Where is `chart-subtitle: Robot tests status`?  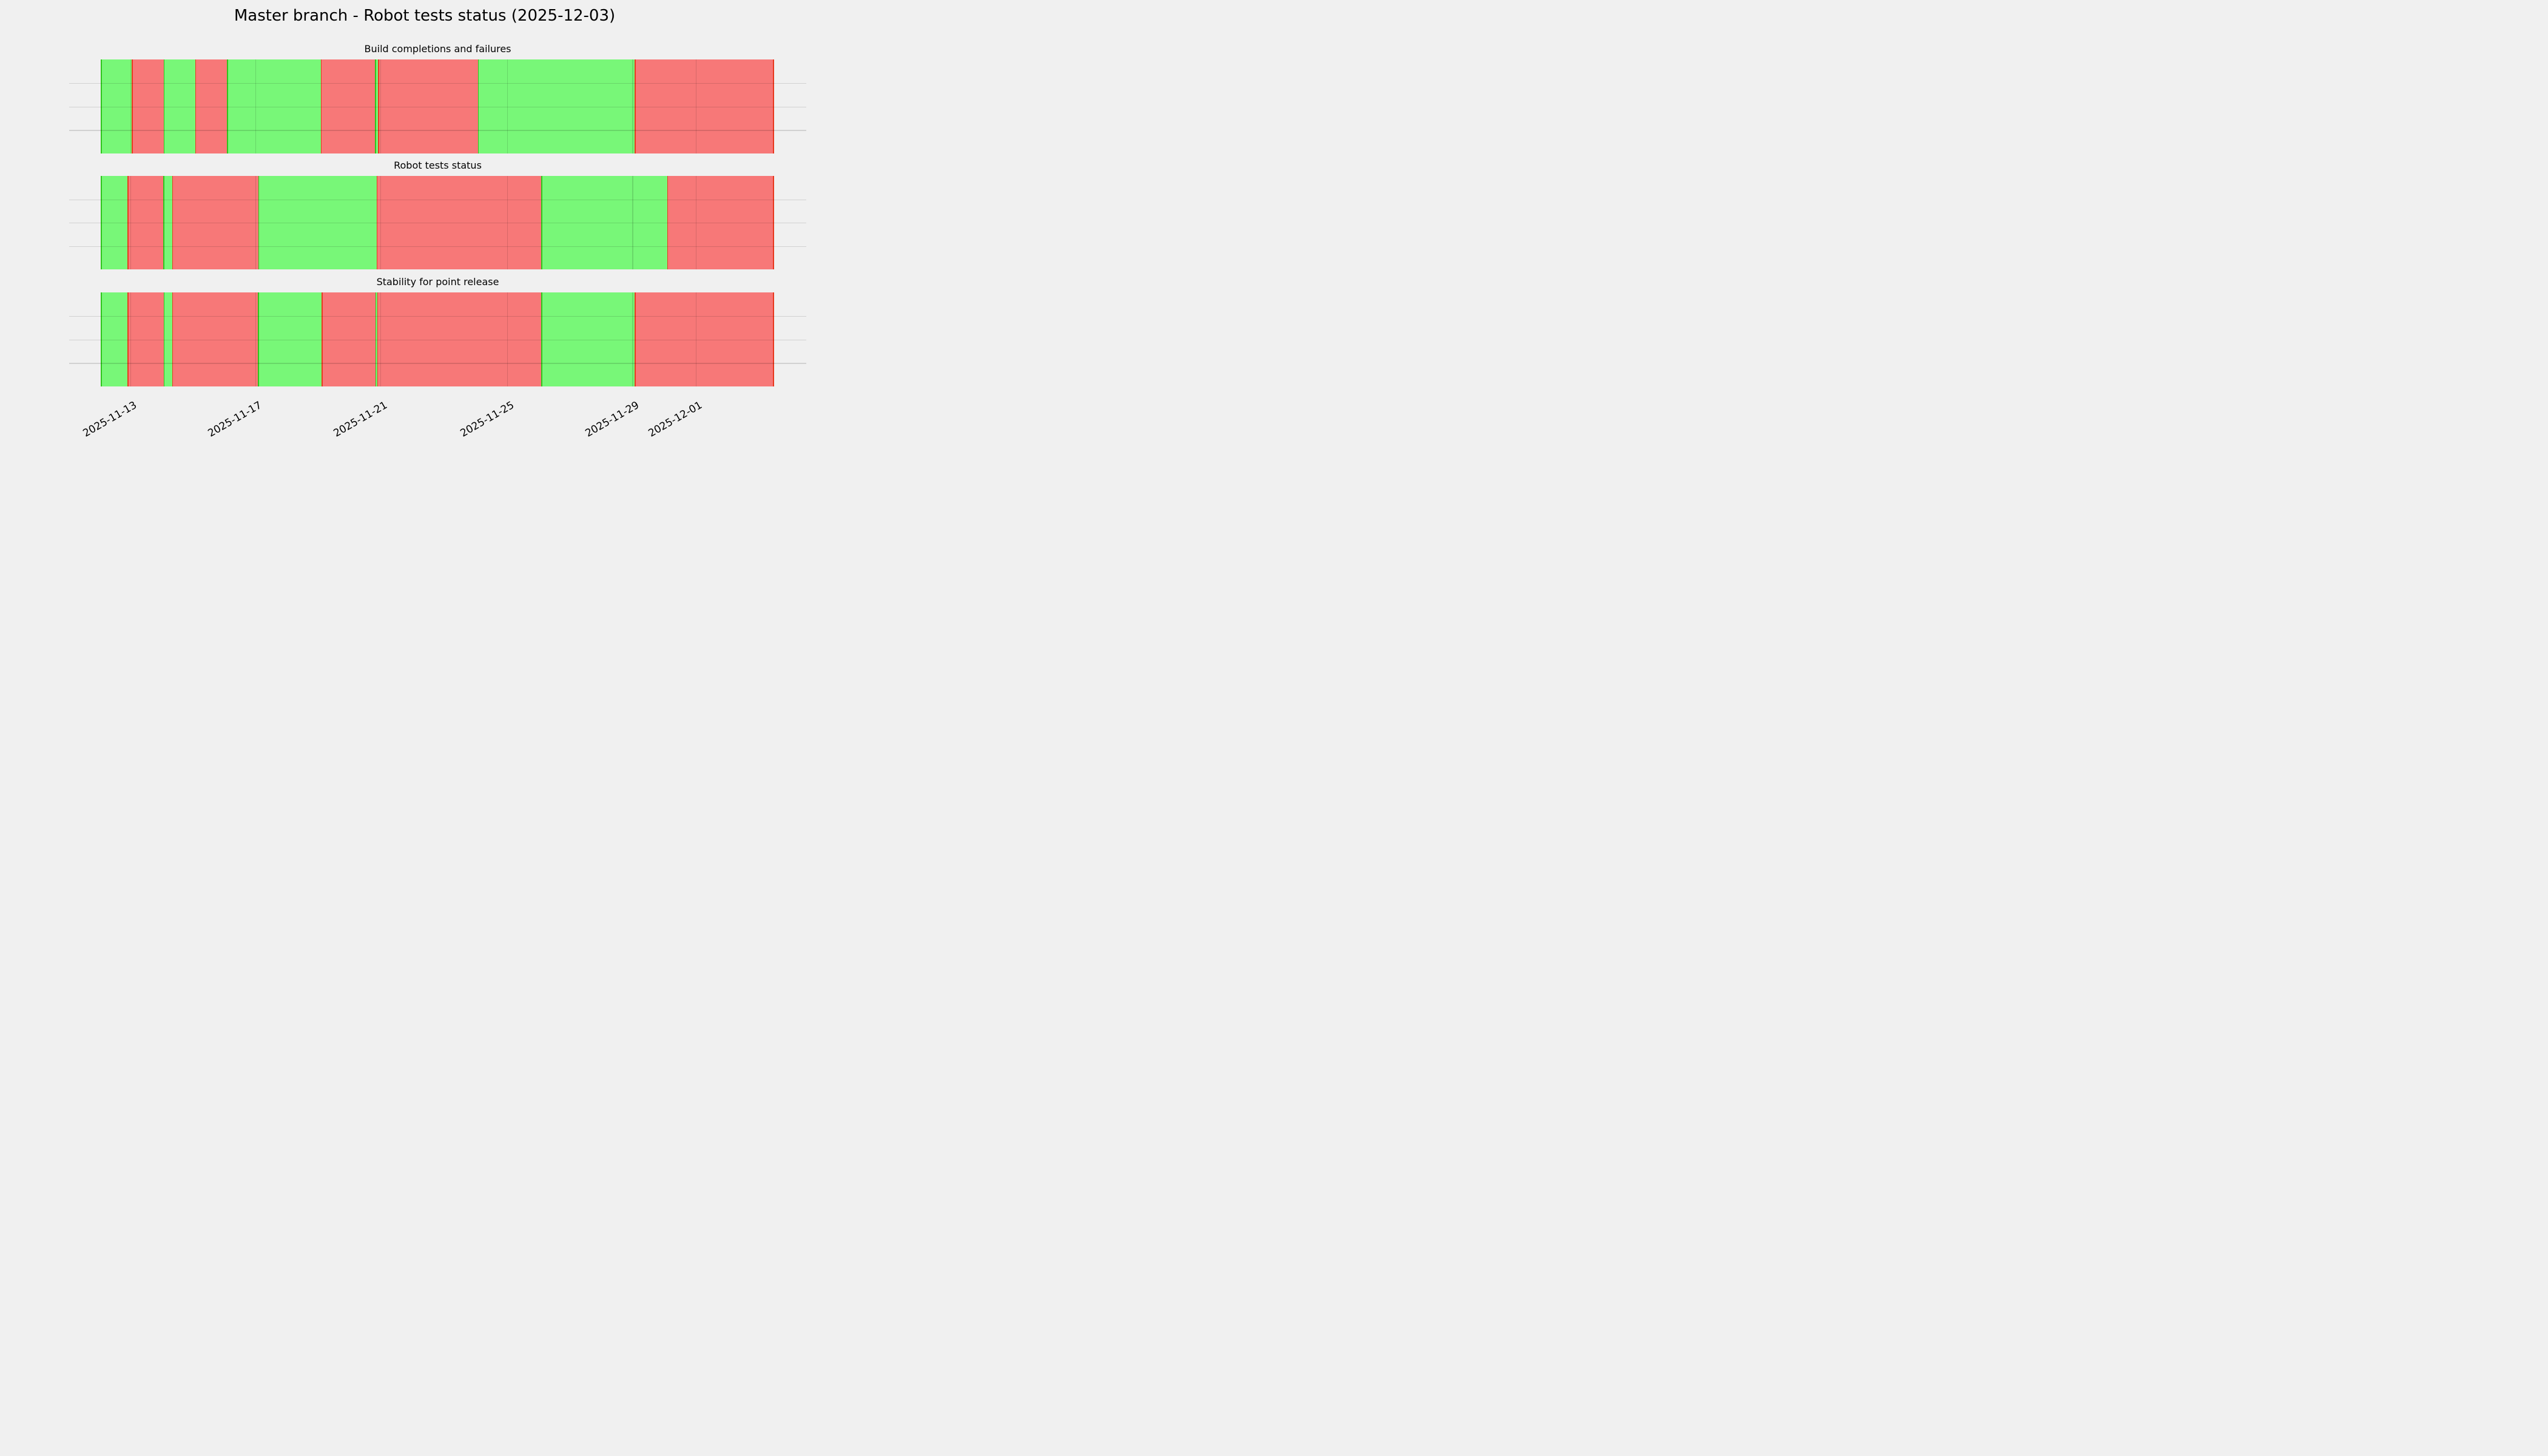
chart-subtitle: Robot tests status is located at coordinates (438, 165).